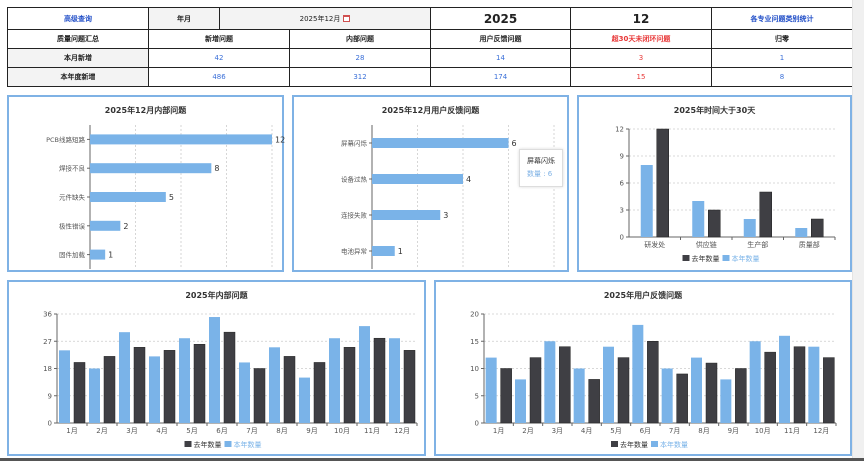 The height and width of the screenshot is (461, 864). I want to click on chart-title: 2025年用户反馈问题, so click(643, 295).